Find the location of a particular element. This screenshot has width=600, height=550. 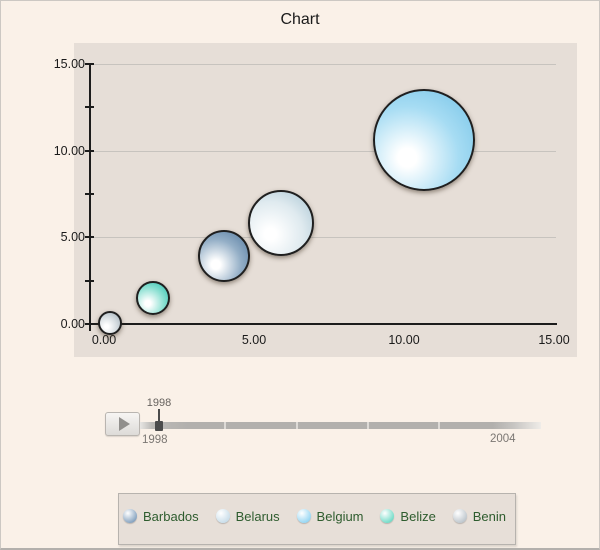

bubble-barbados is located at coordinates (224, 256).